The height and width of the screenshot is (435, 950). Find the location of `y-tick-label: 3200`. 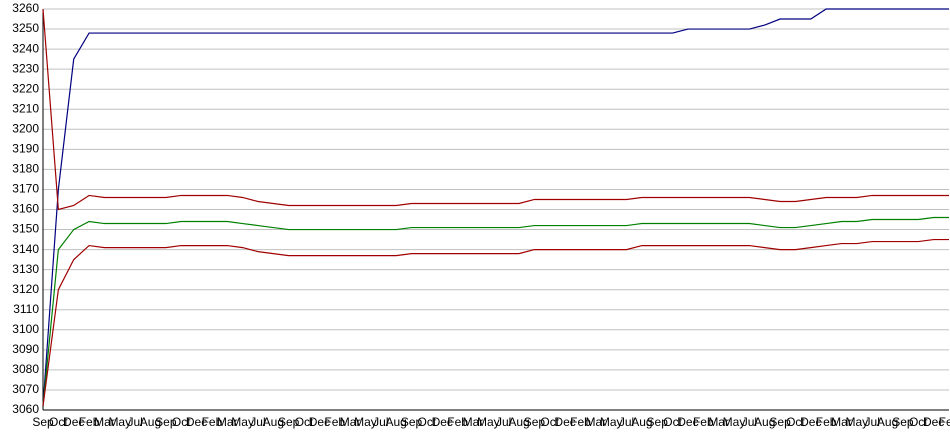

y-tick-label: 3200 is located at coordinates (25, 128).